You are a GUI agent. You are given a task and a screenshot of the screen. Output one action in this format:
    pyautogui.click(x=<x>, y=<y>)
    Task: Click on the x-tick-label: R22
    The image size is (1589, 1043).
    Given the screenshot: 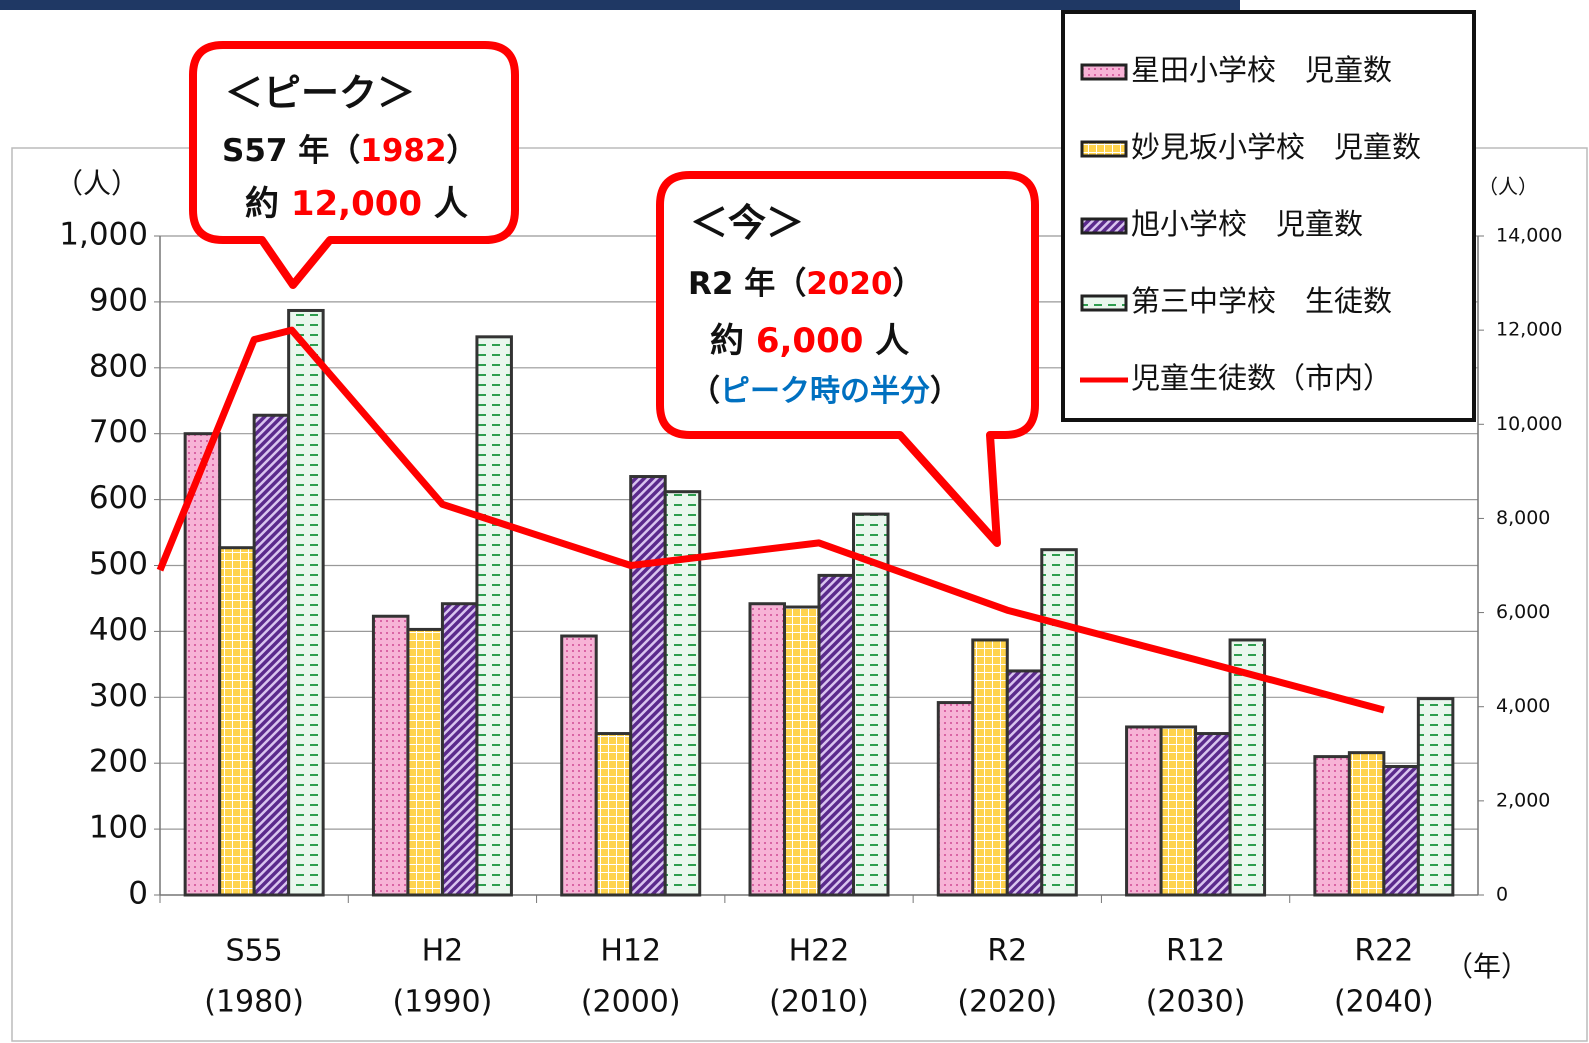 What is the action you would take?
    pyautogui.click(x=1383, y=951)
    